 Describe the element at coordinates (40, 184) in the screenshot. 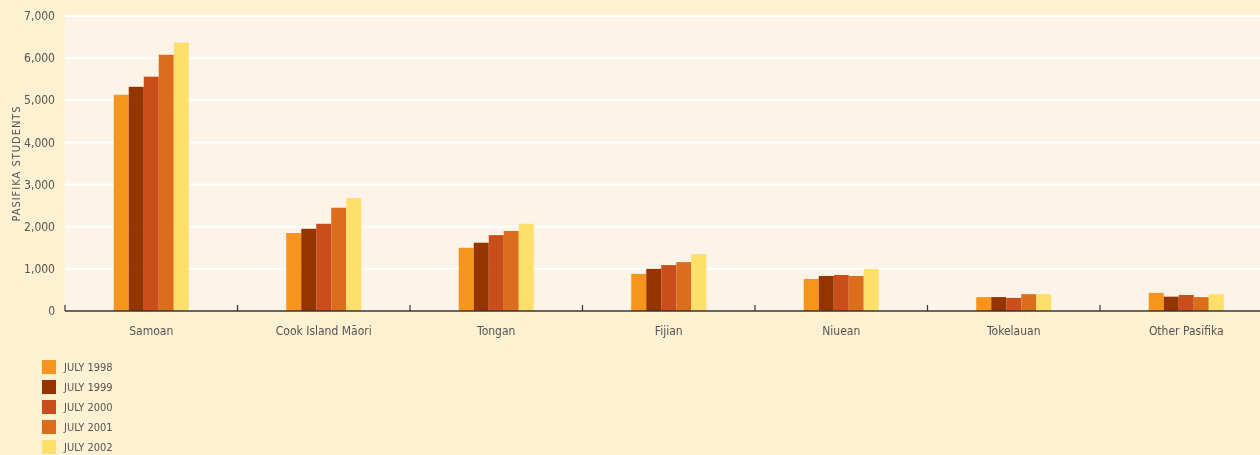

I see `y-tick-label: 3,000` at that location.